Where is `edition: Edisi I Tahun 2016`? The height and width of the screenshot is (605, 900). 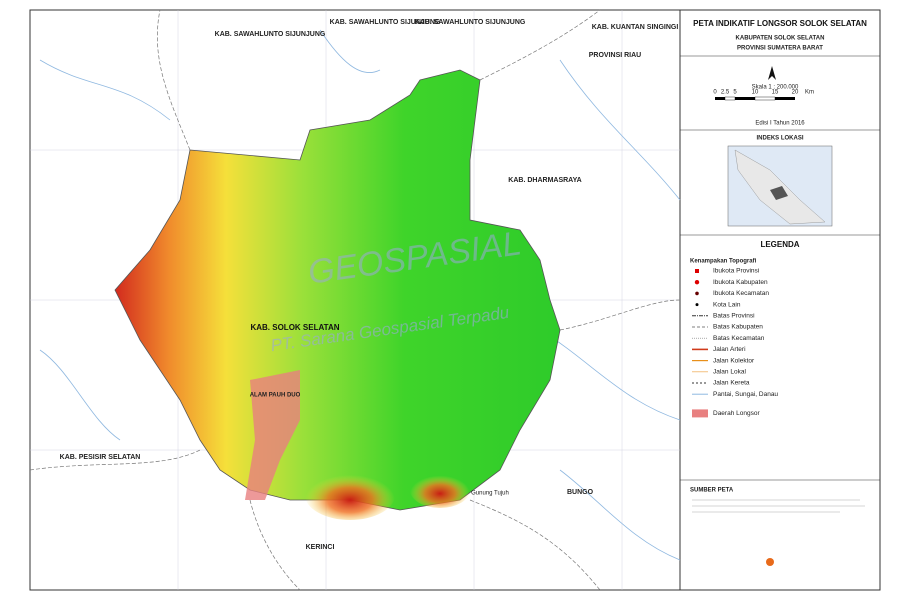 edition: Edisi I Tahun 2016 is located at coordinates (780, 124).